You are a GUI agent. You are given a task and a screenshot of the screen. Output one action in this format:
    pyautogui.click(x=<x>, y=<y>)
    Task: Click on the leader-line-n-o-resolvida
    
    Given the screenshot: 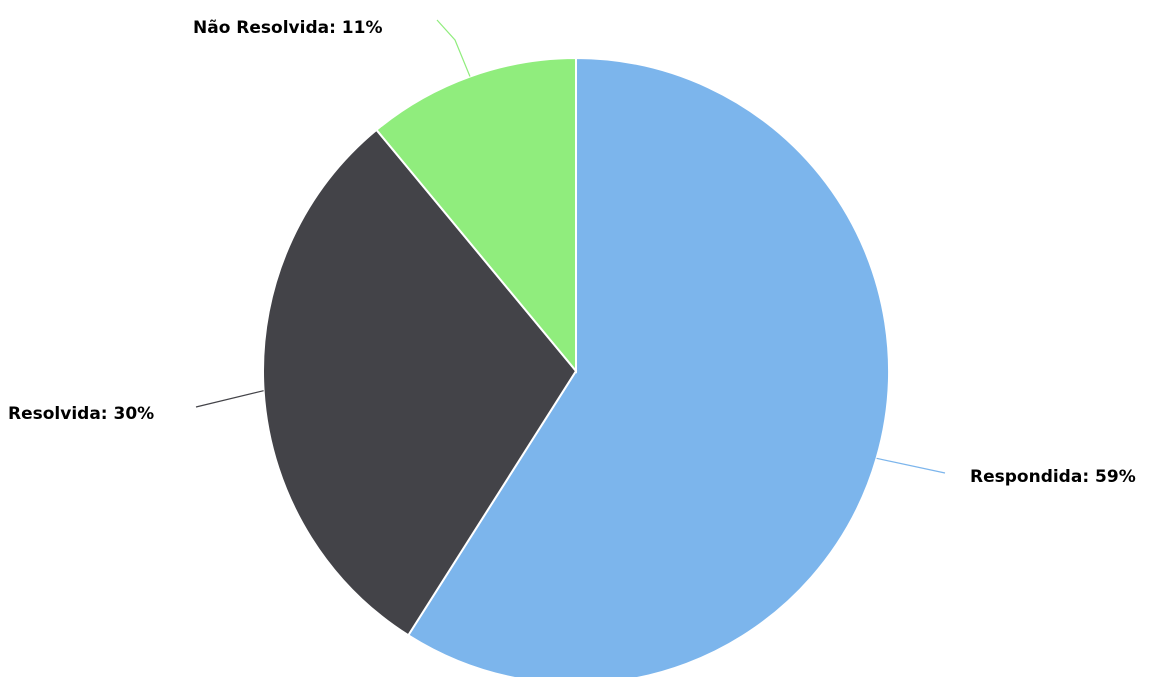 What is the action you would take?
    pyautogui.click(x=453, y=48)
    